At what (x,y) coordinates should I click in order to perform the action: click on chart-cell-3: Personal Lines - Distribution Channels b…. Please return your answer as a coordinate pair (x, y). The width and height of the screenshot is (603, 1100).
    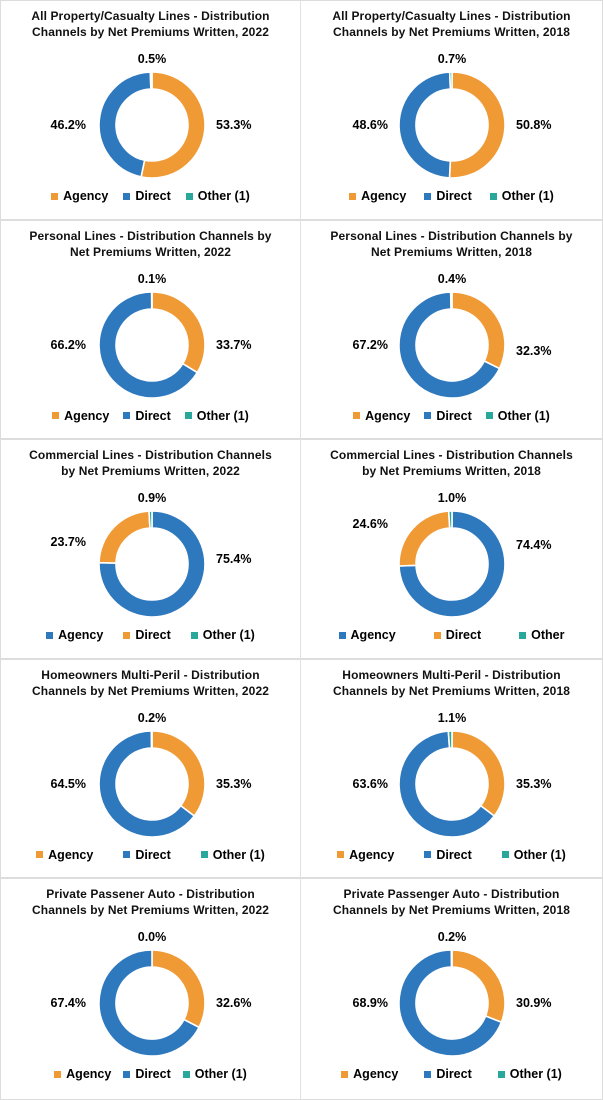
    Looking at the image, I should click on (151, 330).